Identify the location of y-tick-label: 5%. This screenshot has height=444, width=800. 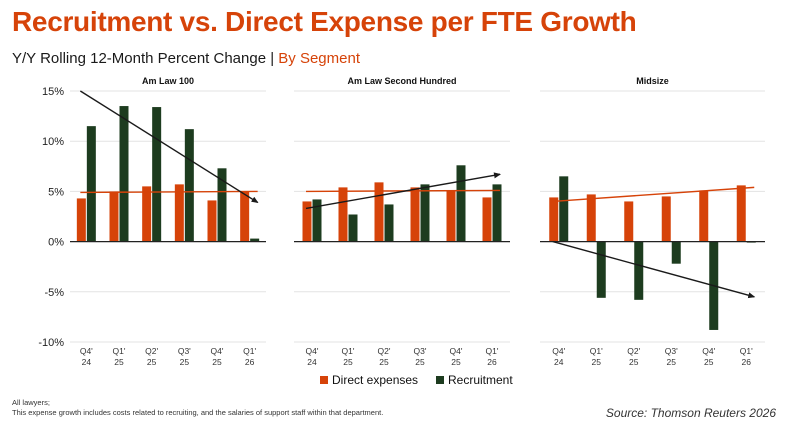
(56, 192).